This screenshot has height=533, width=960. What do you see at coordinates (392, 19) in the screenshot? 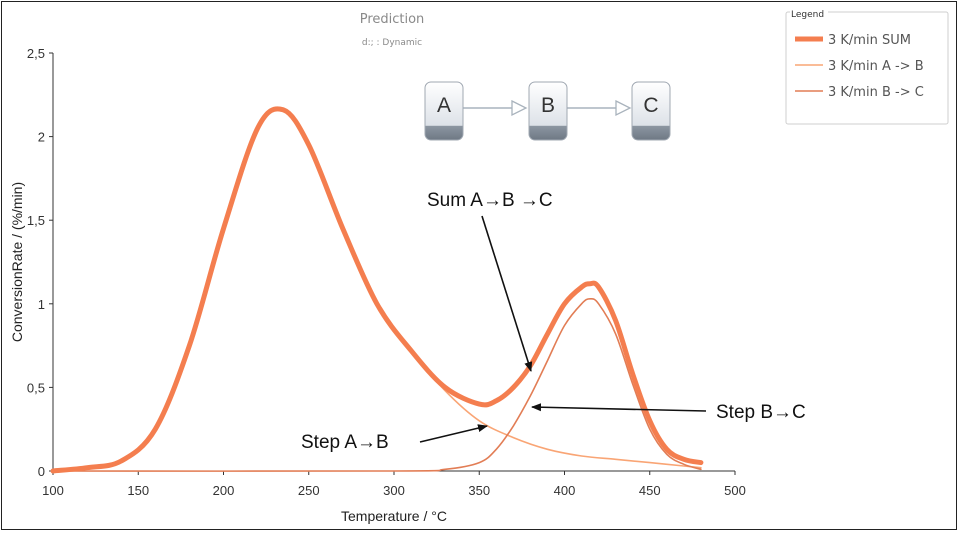
I see `chart-title: Prediction` at bounding box center [392, 19].